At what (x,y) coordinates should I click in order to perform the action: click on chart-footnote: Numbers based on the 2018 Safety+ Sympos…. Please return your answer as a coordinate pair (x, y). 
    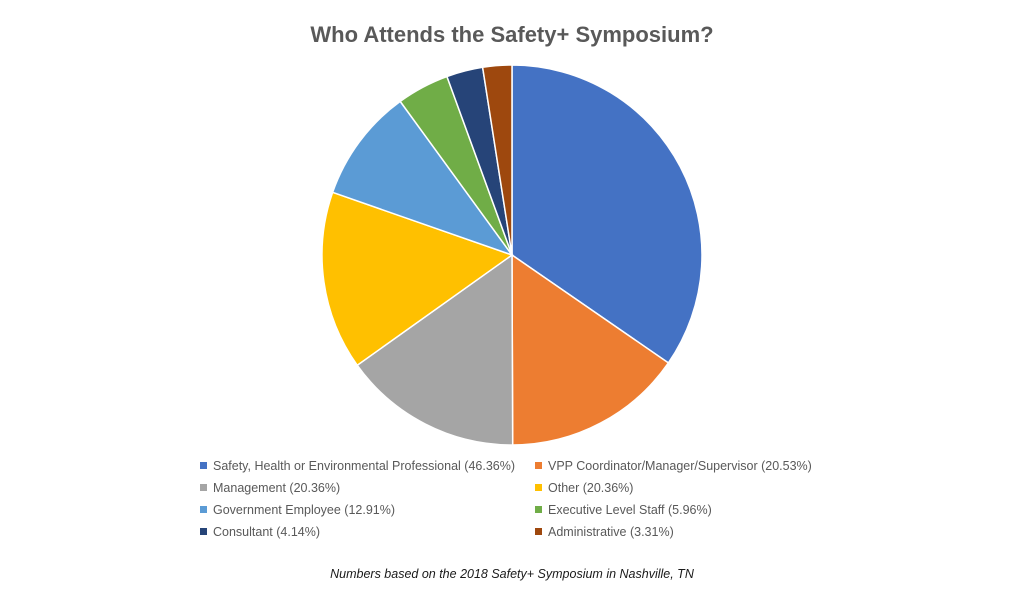
    Looking at the image, I should click on (512, 574).